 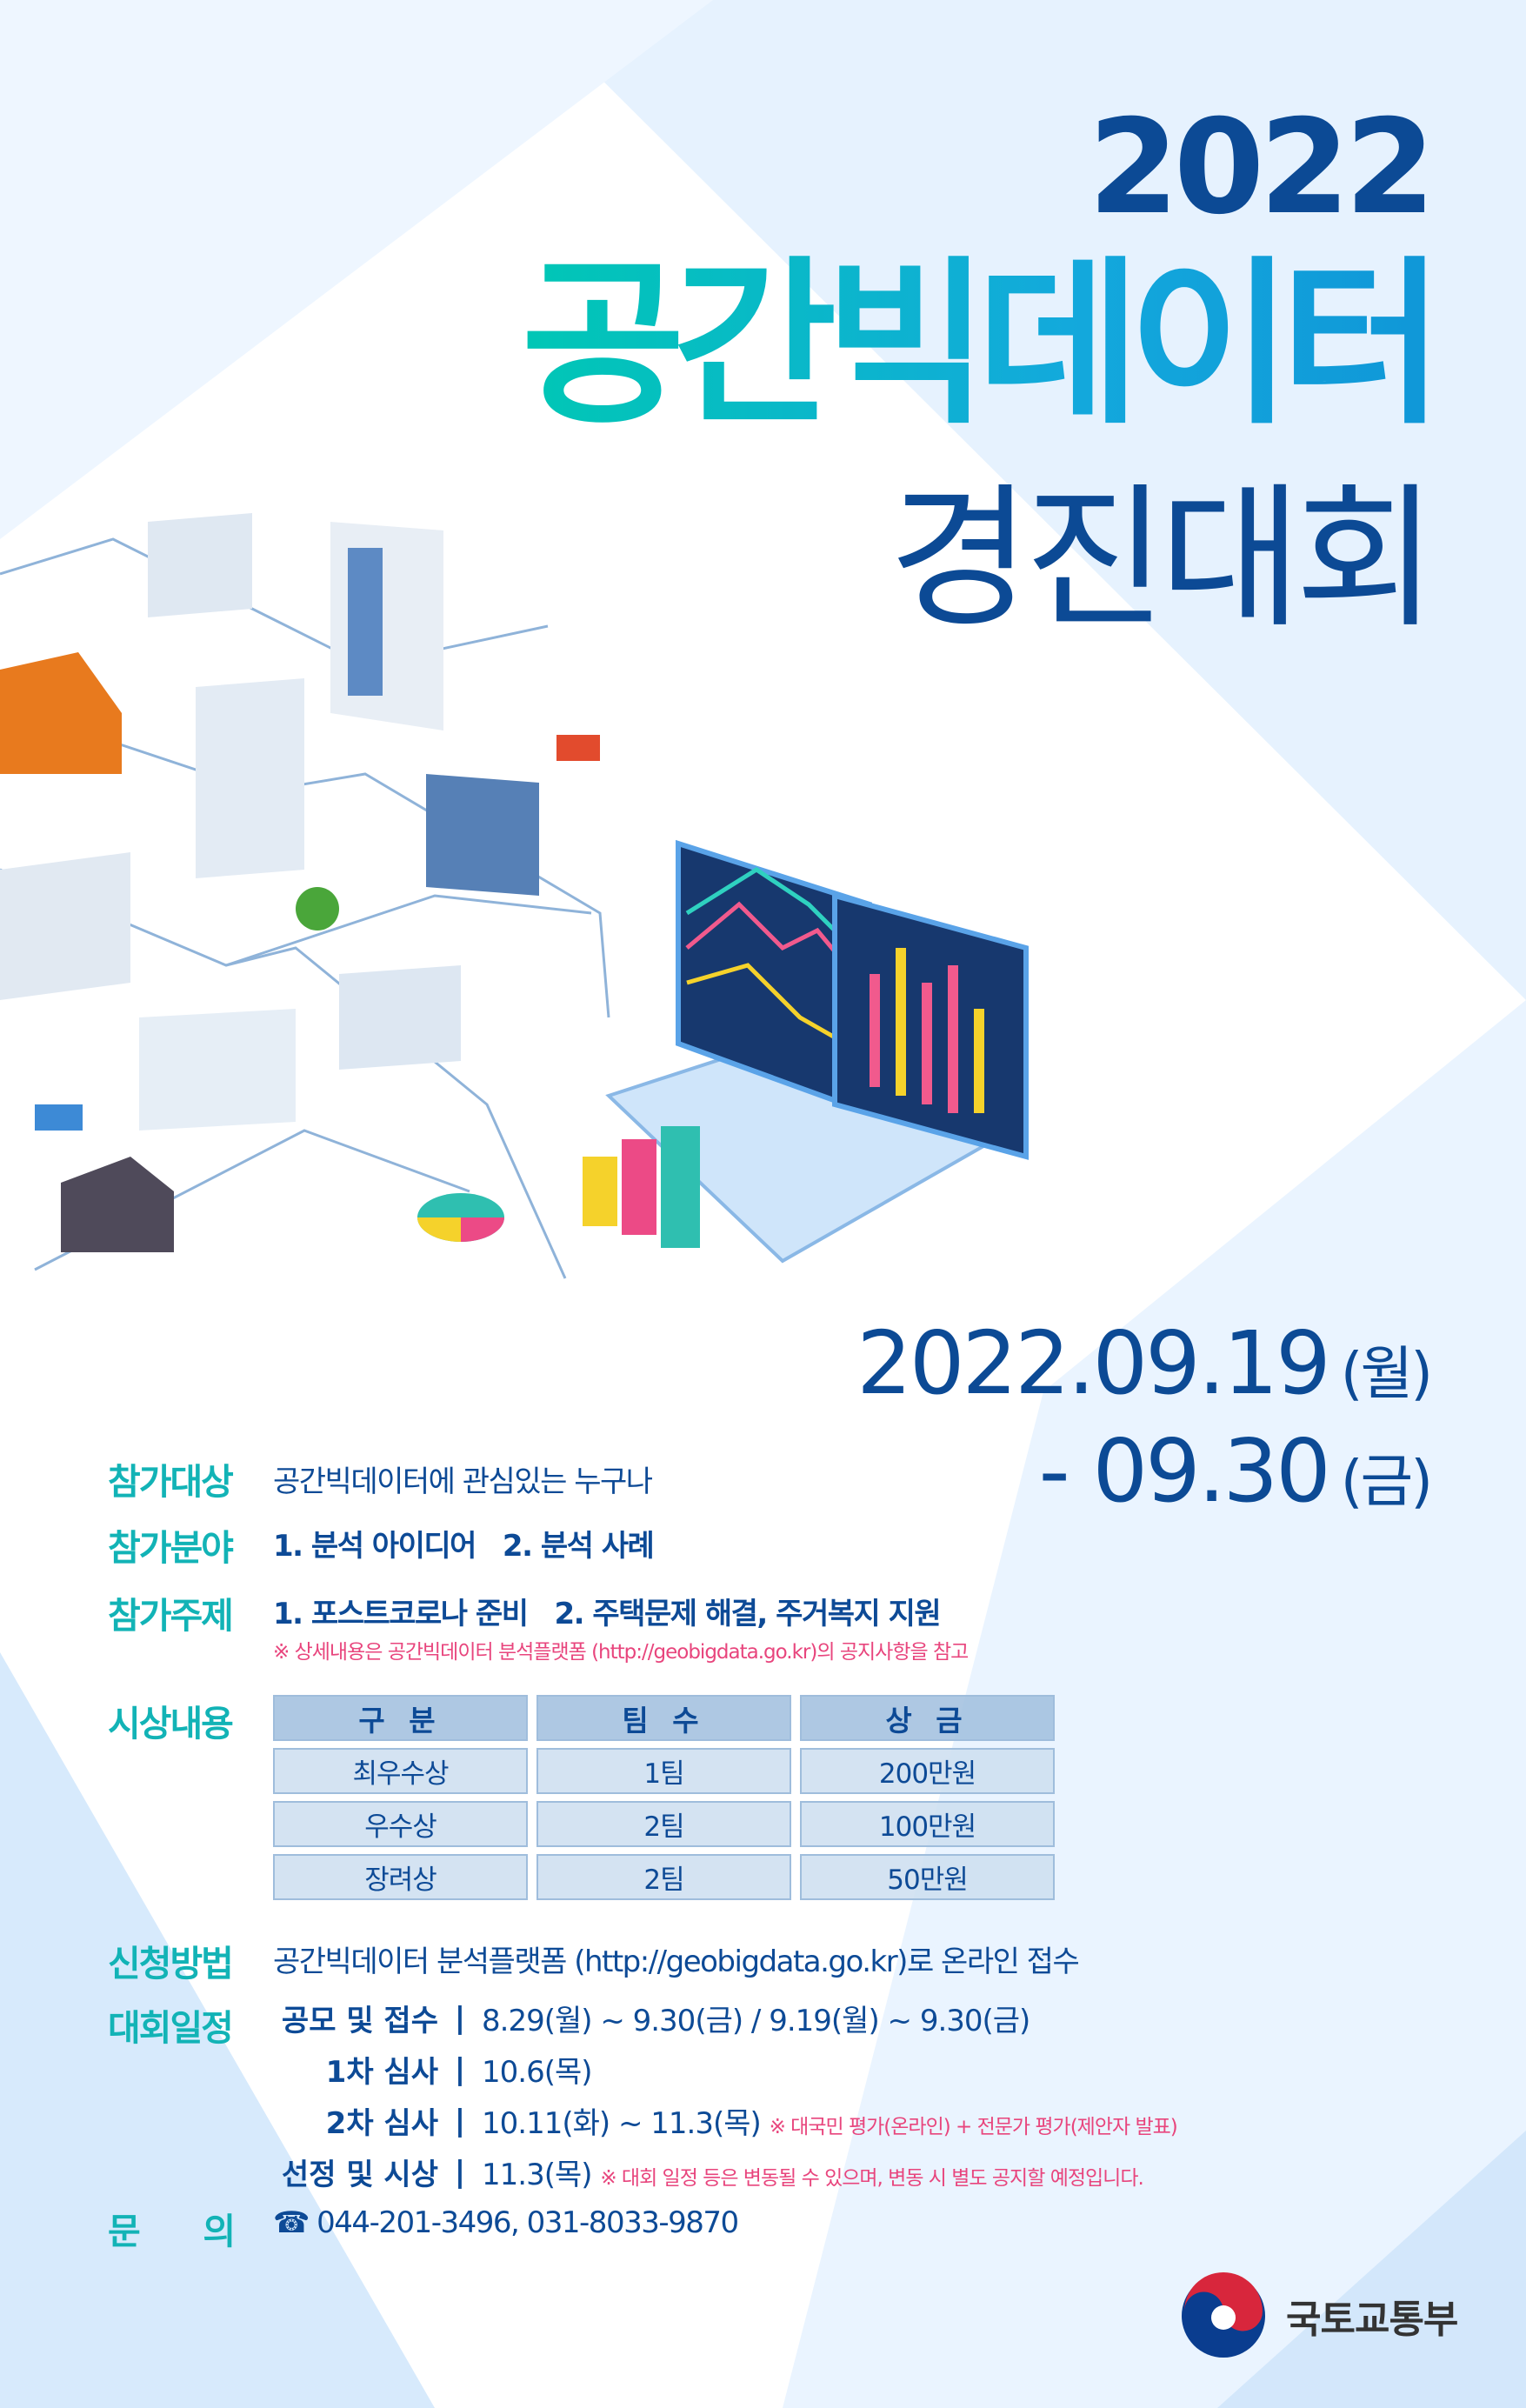 I want to click on schedule-value: 10.6(목), so click(x=537, y=2072).